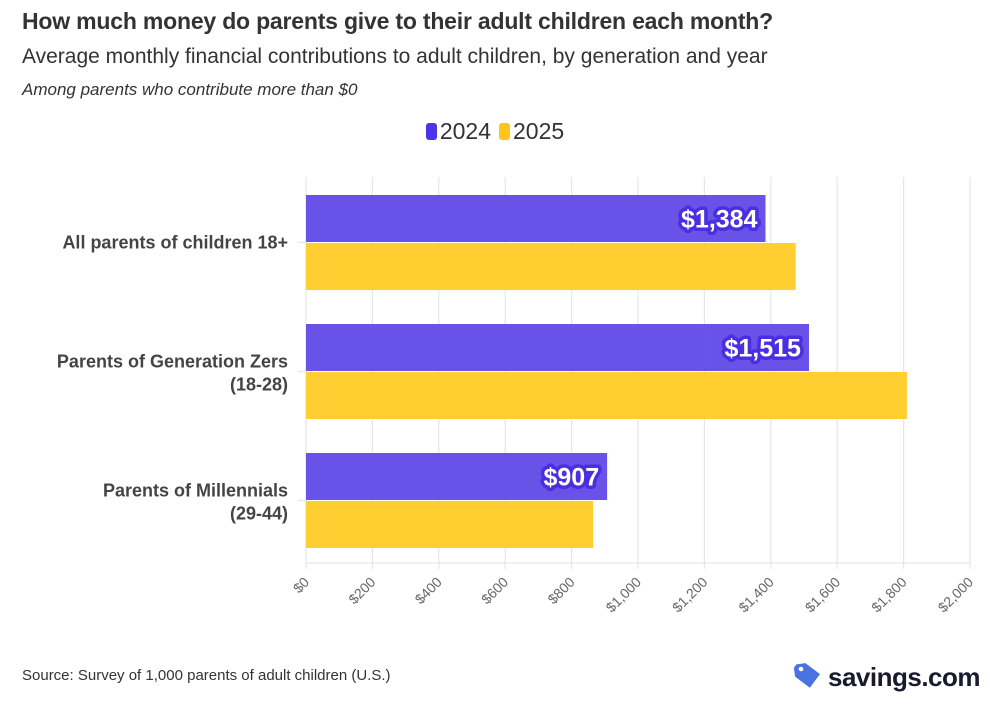 This screenshot has width=990, height=715. I want to click on category-label: (18-28), so click(259, 385).